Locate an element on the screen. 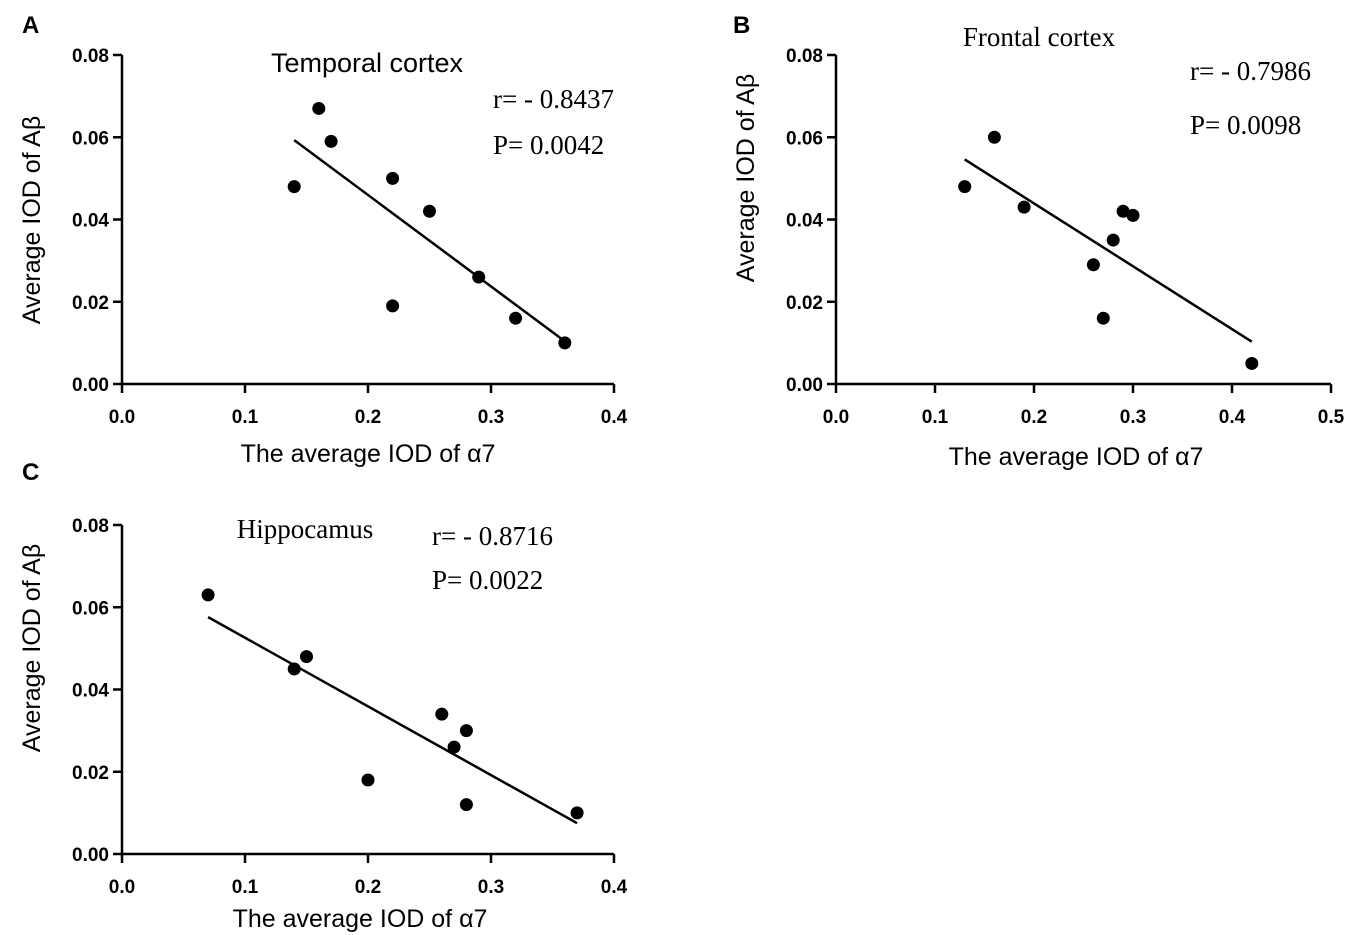  chart-title: Hippocamus is located at coordinates (305, 529).